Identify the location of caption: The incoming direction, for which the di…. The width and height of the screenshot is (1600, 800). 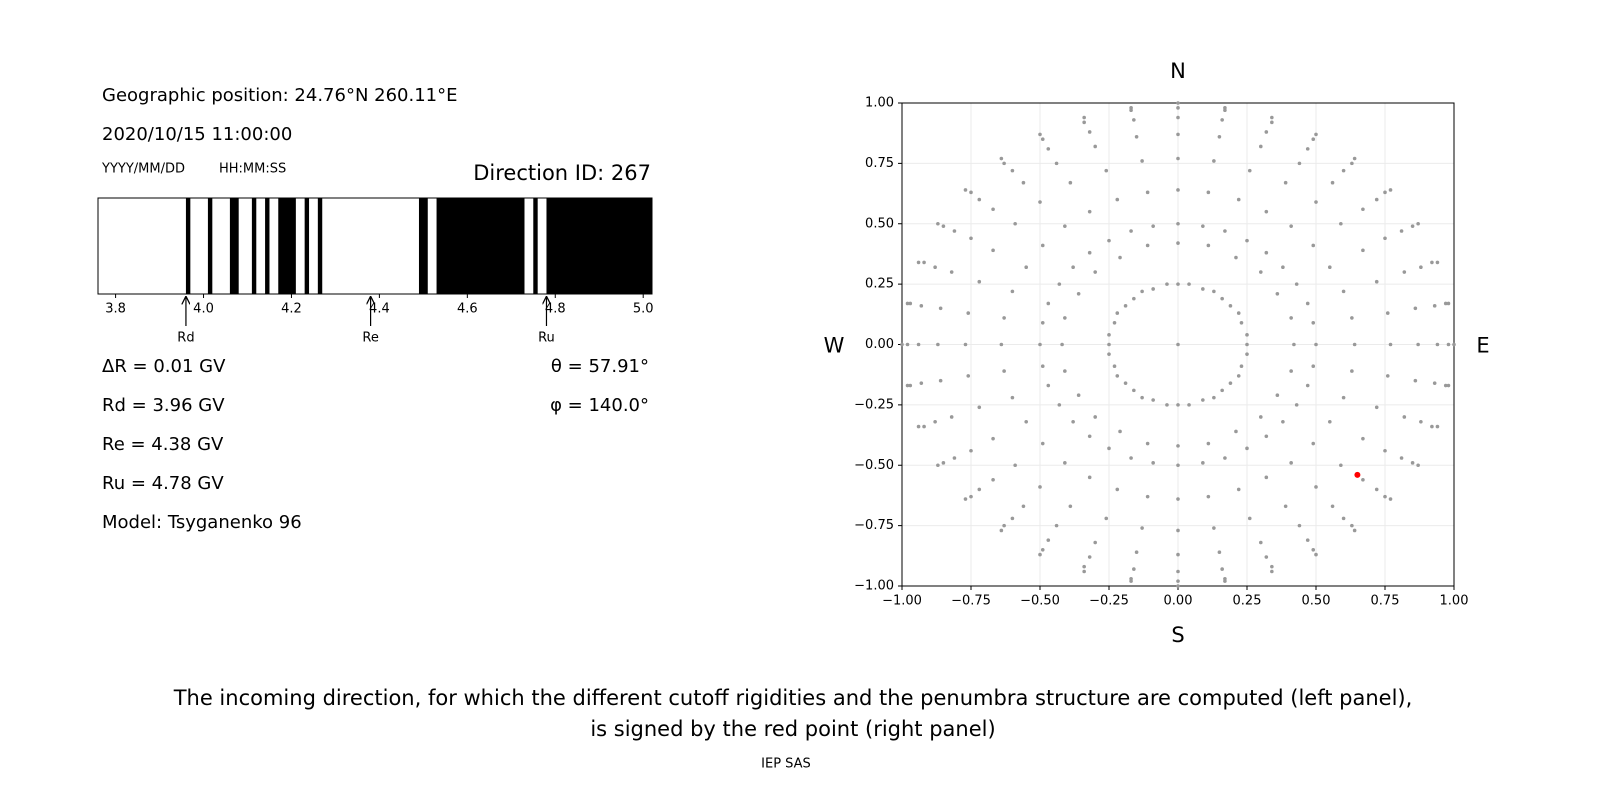
(793, 698).